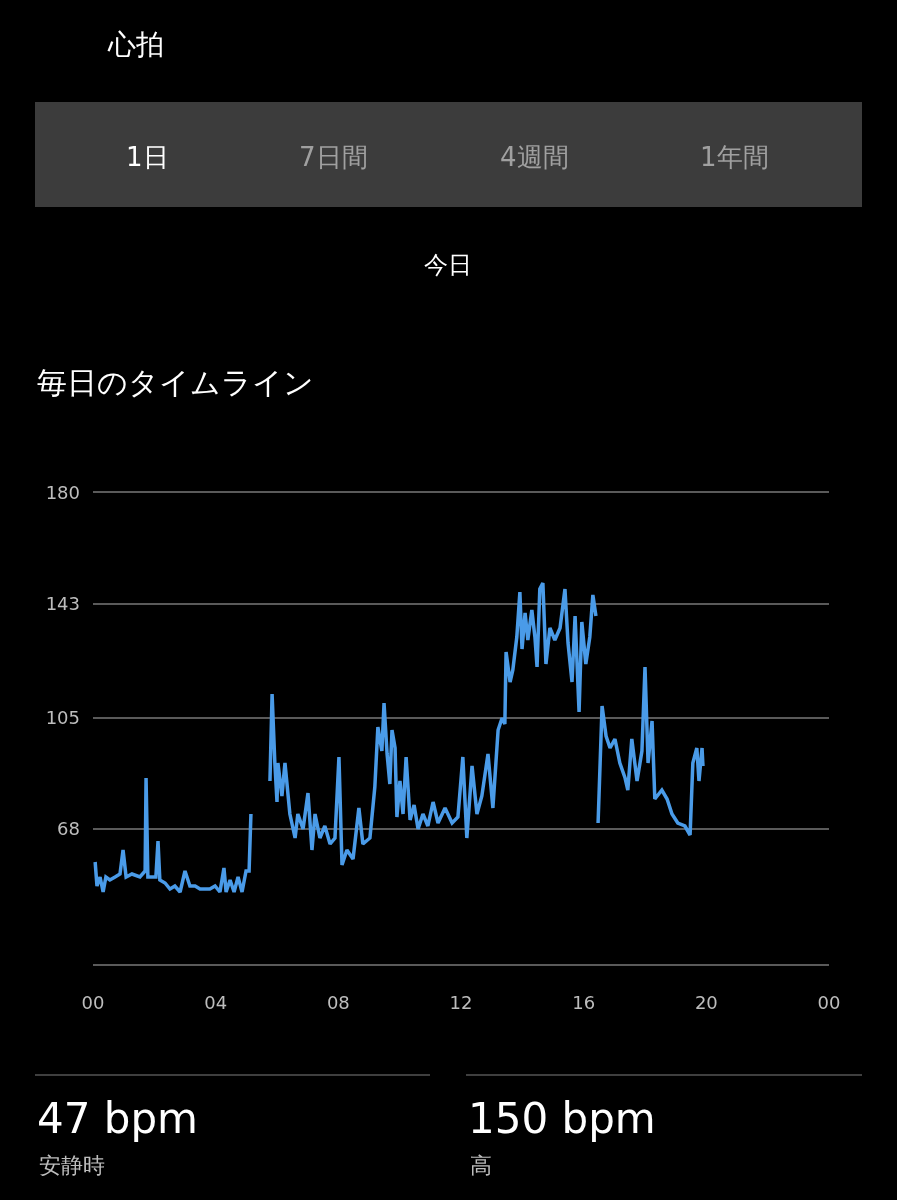 Image resolution: width=897 pixels, height=1200 pixels. Describe the element at coordinates (135, 44) in the screenshot. I see `text: 心拍` at that location.